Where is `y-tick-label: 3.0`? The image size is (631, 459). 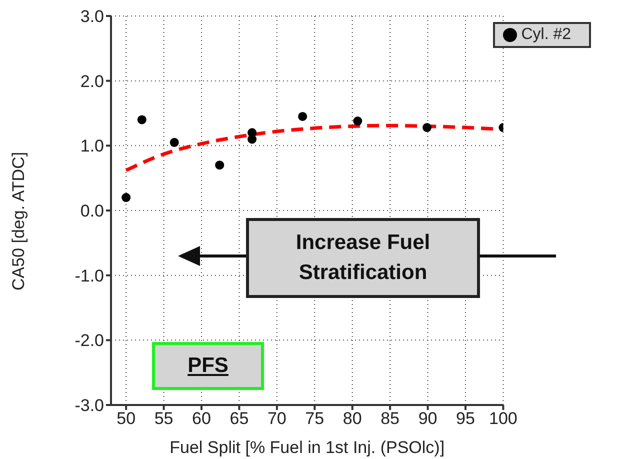 y-tick-label: 3.0 is located at coordinates (92, 16).